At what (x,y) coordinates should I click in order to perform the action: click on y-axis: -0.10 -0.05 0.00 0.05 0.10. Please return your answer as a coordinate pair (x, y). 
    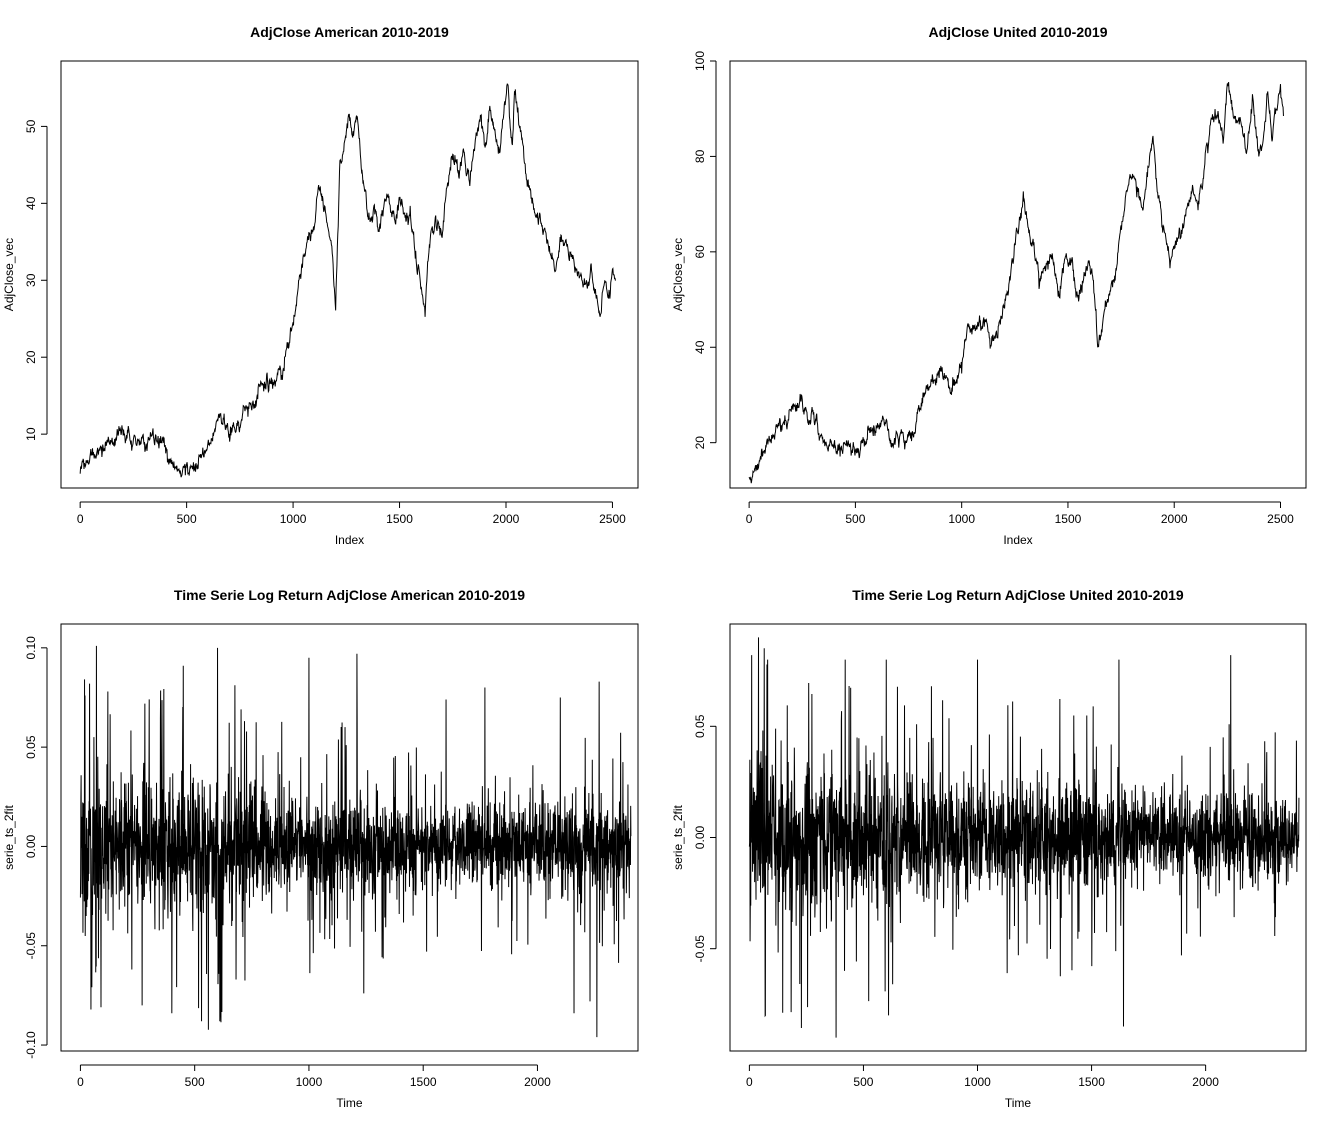
    Looking at the image, I should click on (36, 847).